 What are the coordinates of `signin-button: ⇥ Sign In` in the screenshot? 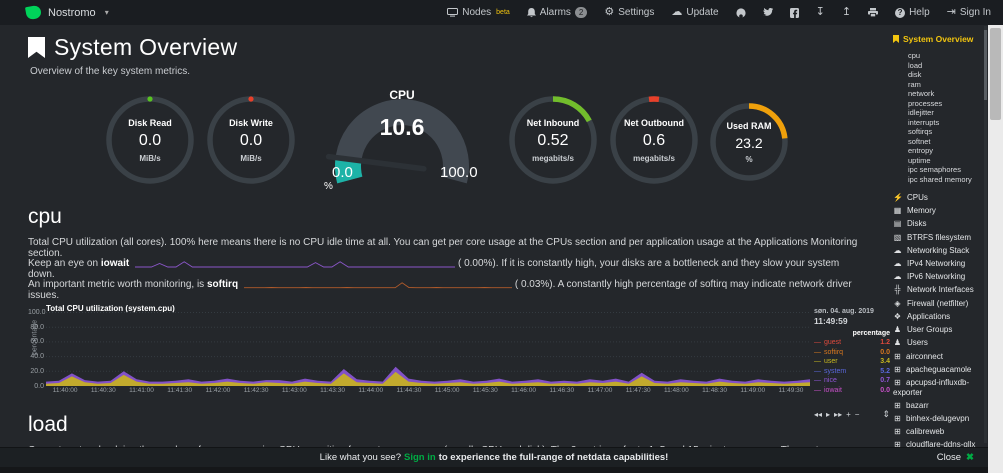 It's located at (968, 12).